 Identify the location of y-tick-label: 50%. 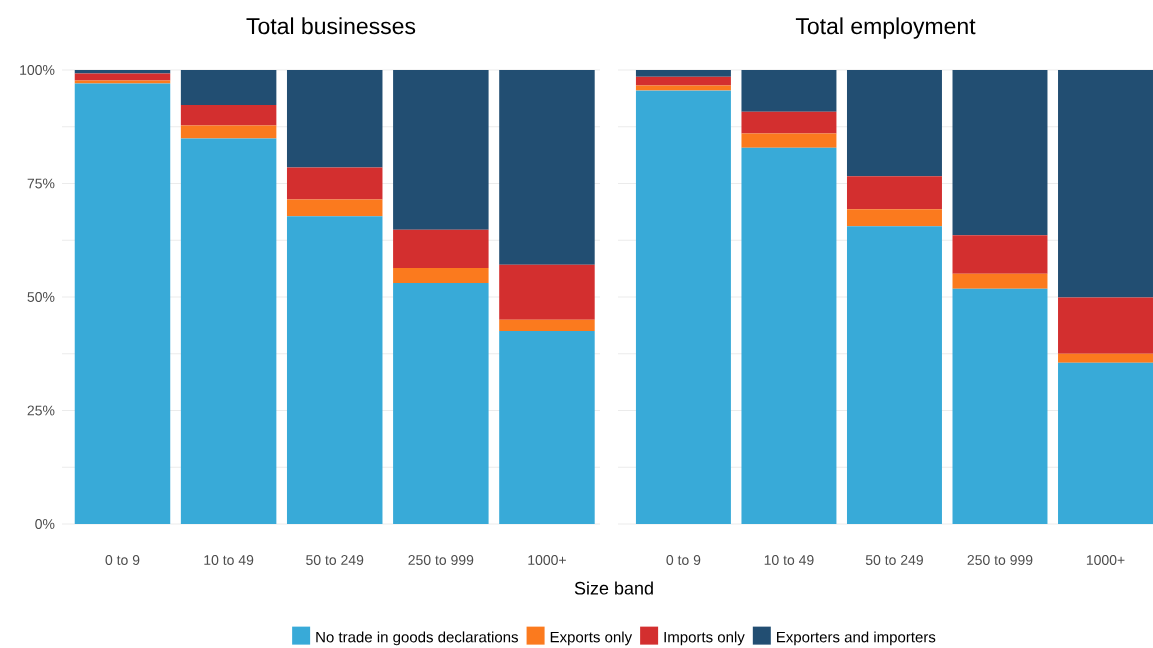
(41, 297).